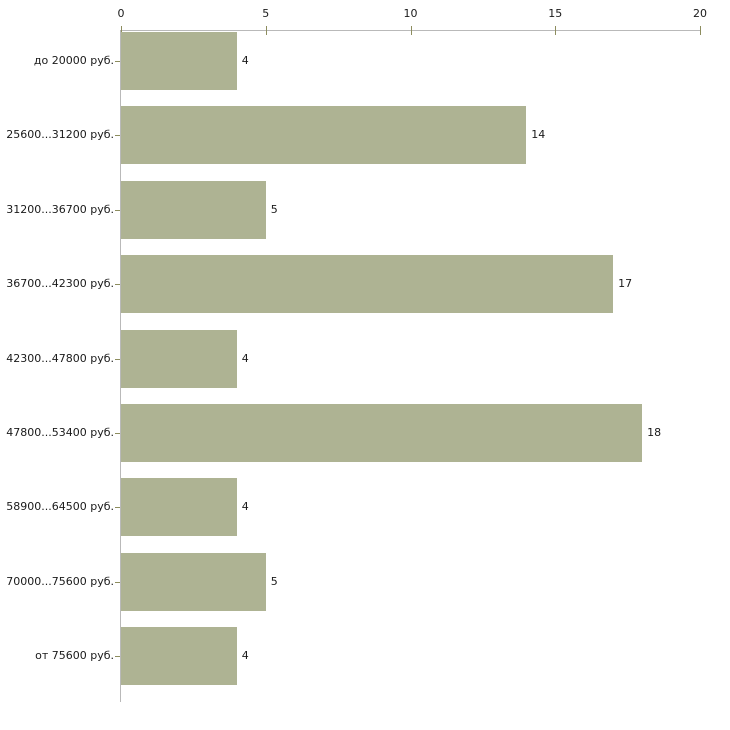 The image size is (730, 730). What do you see at coordinates (538, 135) in the screenshot?
I see `bar-value-label: 14` at bounding box center [538, 135].